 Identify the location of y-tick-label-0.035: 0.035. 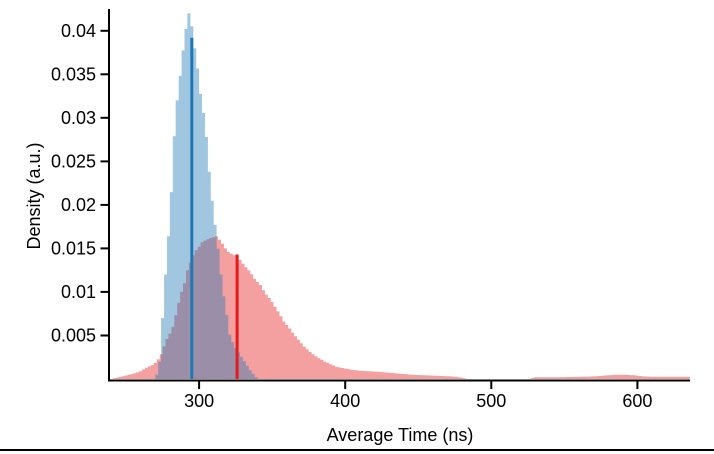
(73, 74).